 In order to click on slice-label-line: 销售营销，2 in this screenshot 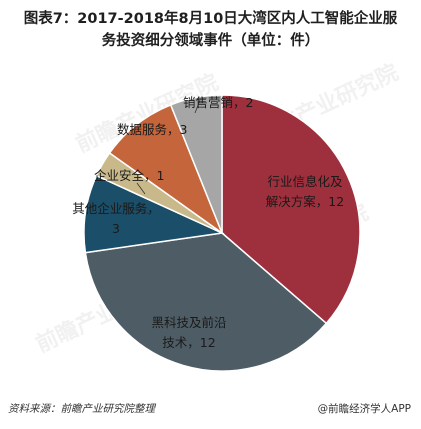, I will do `click(218, 102)`.